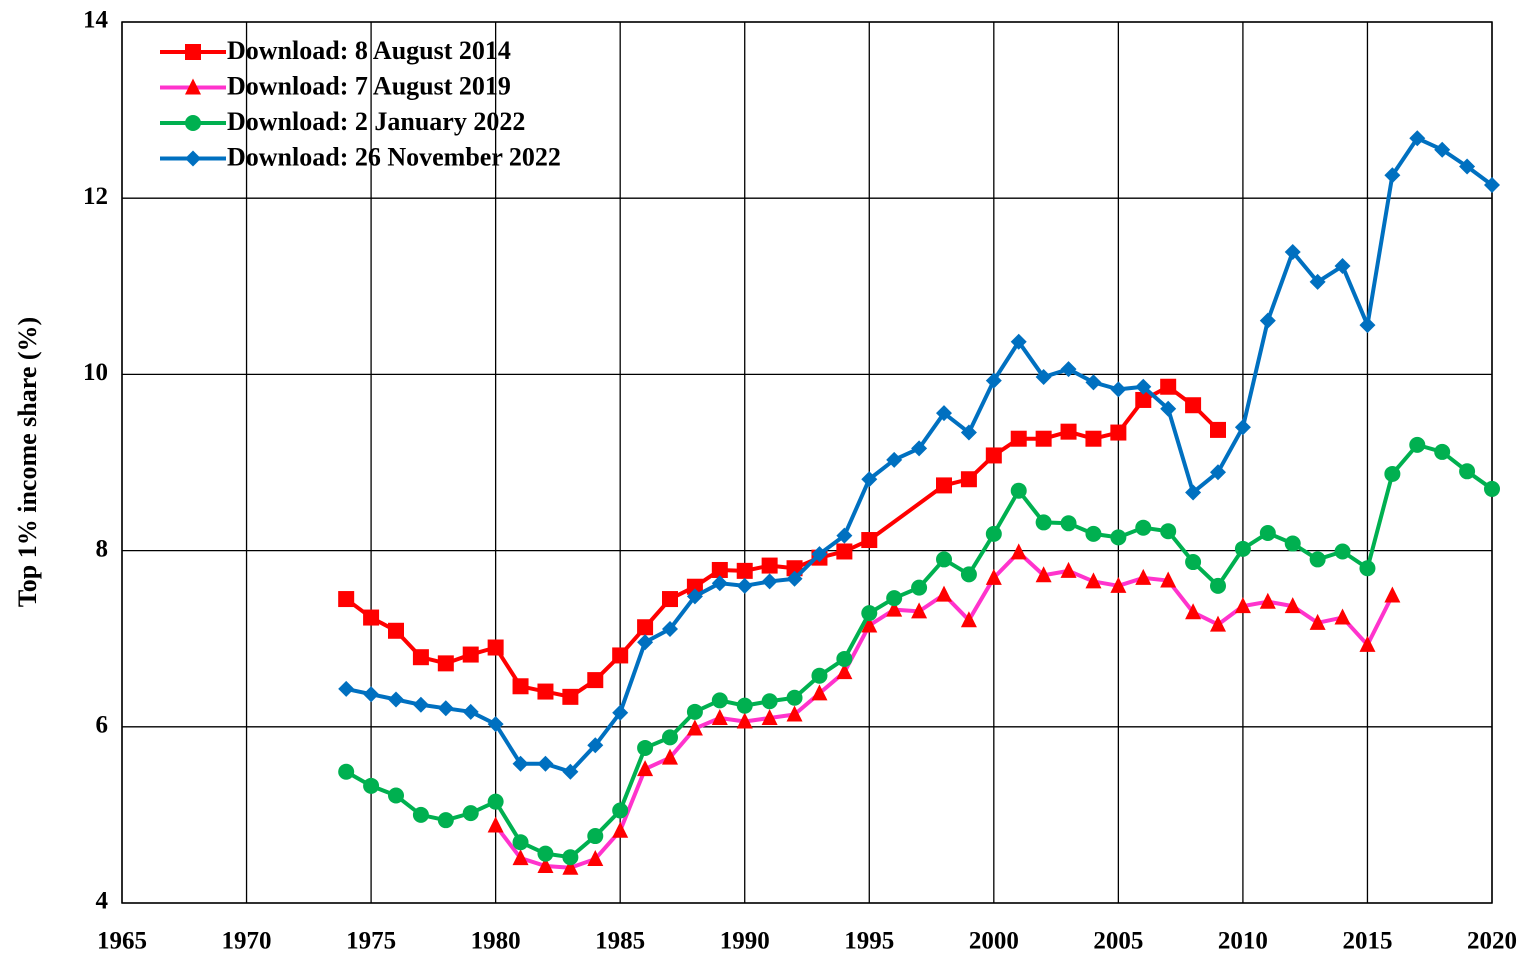 This screenshot has width=1534, height=956. What do you see at coordinates (27, 462) in the screenshot?
I see `y-axis-label: Top 1% income share (%)` at bounding box center [27, 462].